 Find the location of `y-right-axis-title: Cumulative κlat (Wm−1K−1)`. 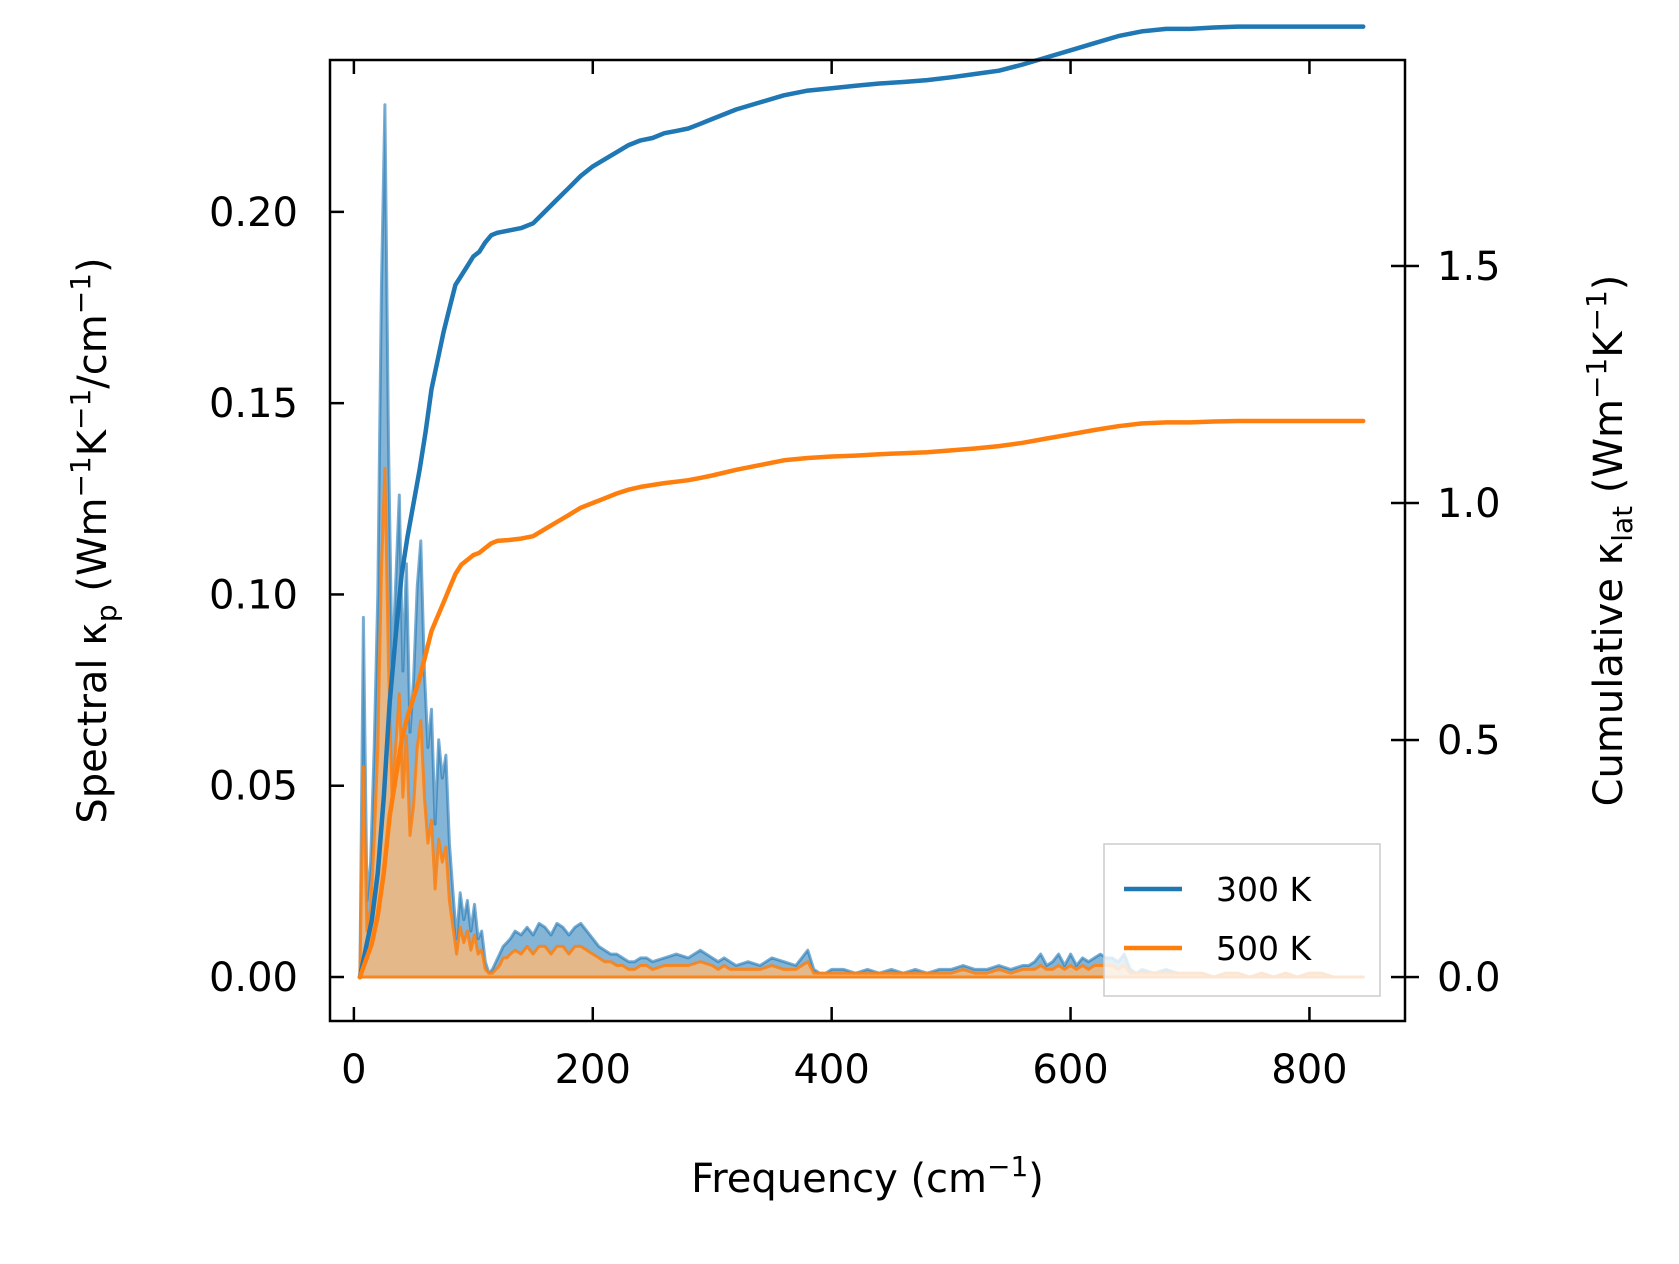

y-right-axis-title: Cumulative κlat (Wm−1K−1) is located at coordinates (1609, 541).